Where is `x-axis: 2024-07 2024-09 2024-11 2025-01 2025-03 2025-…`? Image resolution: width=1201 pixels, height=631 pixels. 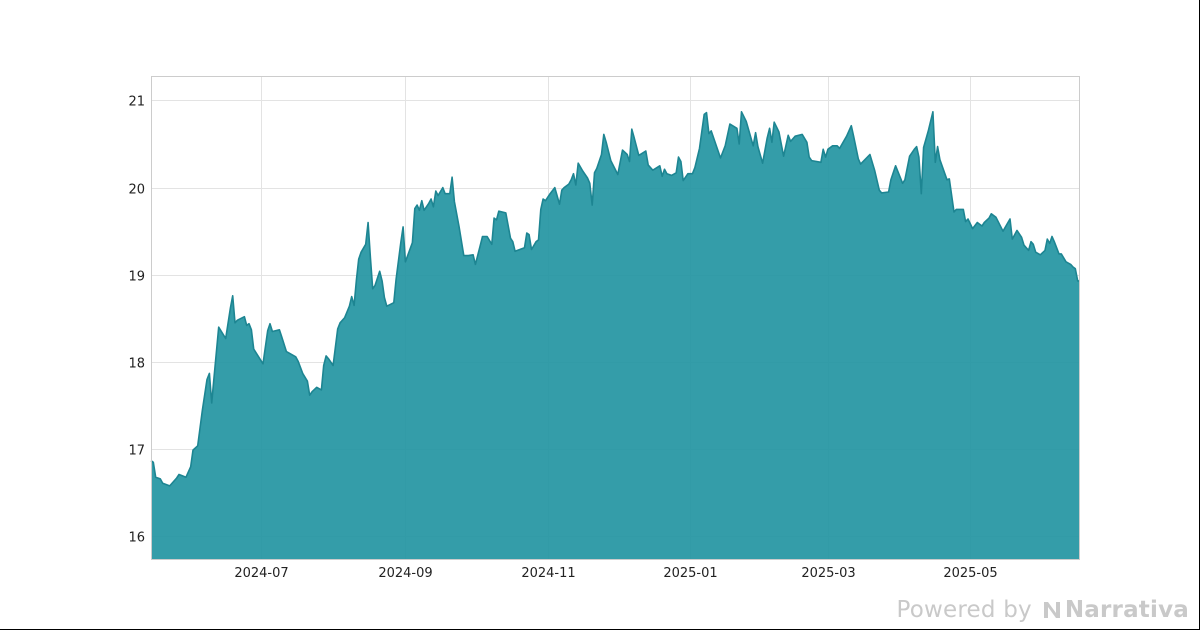
x-axis: 2024-07 2024-09 2024-11 2025-01 2025-03 2025-… is located at coordinates (615, 573).